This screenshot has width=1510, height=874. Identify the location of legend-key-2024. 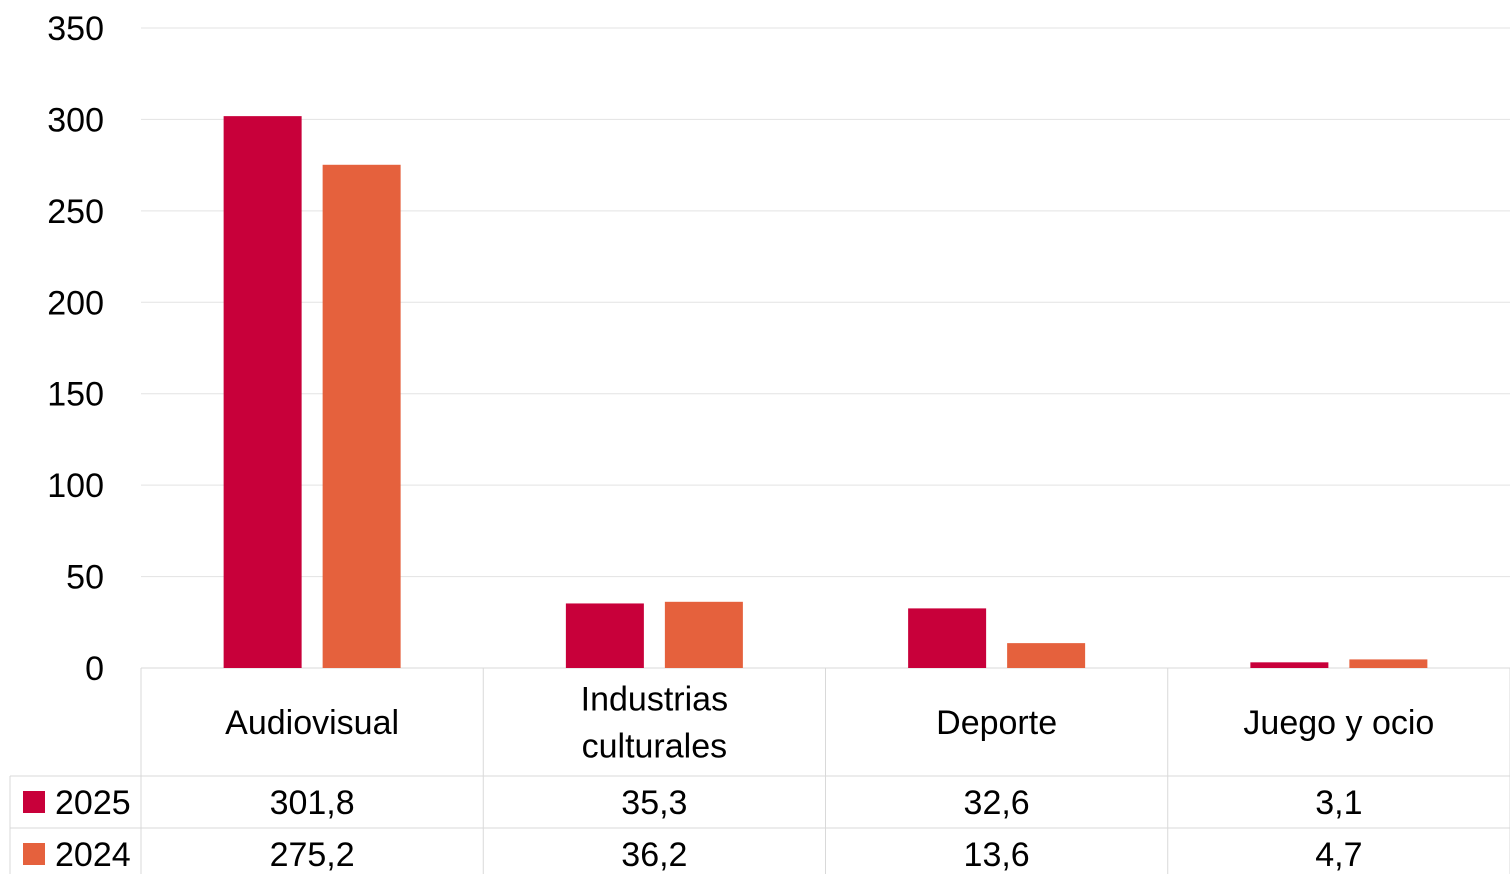
(34, 854).